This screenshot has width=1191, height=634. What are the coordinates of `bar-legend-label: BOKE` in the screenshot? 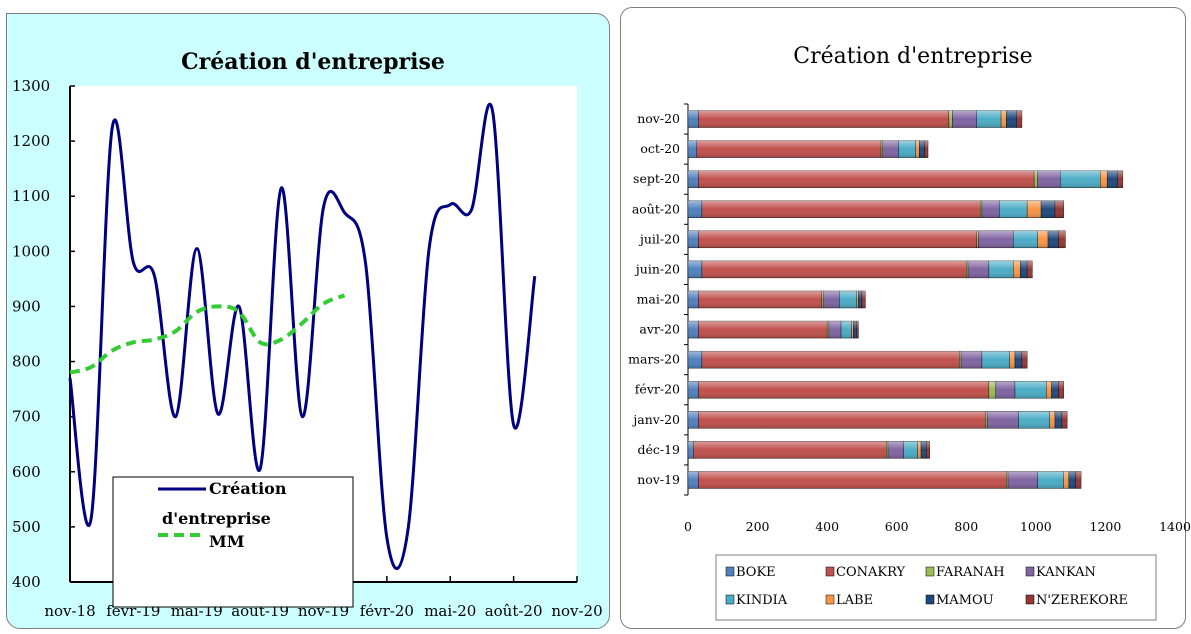 It's located at (756, 572).